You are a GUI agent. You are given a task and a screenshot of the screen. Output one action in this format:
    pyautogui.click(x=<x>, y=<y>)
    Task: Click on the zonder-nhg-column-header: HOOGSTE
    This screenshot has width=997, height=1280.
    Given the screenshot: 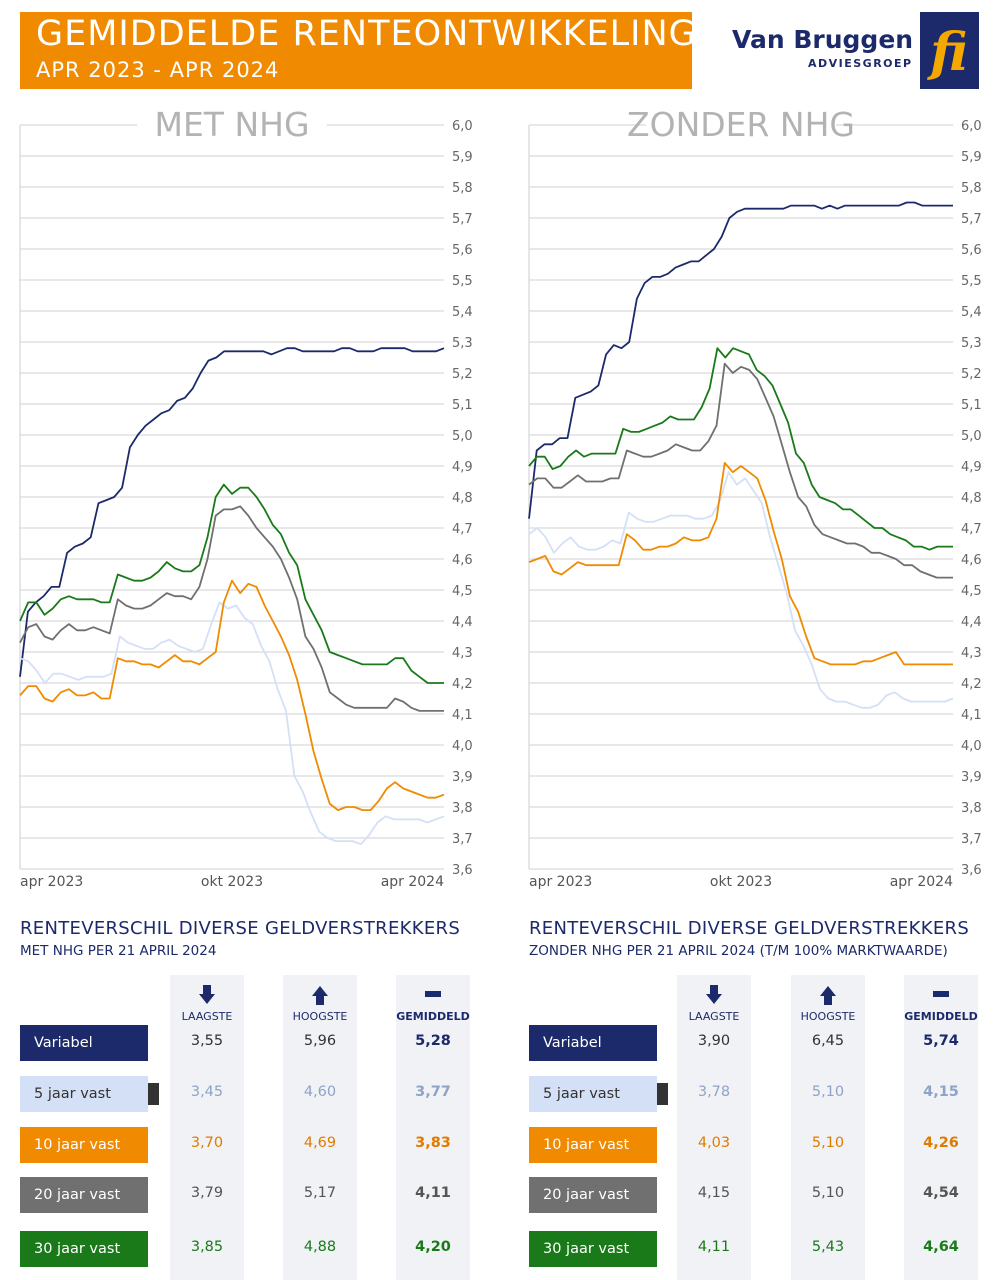 What is the action you would take?
    pyautogui.click(x=828, y=1004)
    